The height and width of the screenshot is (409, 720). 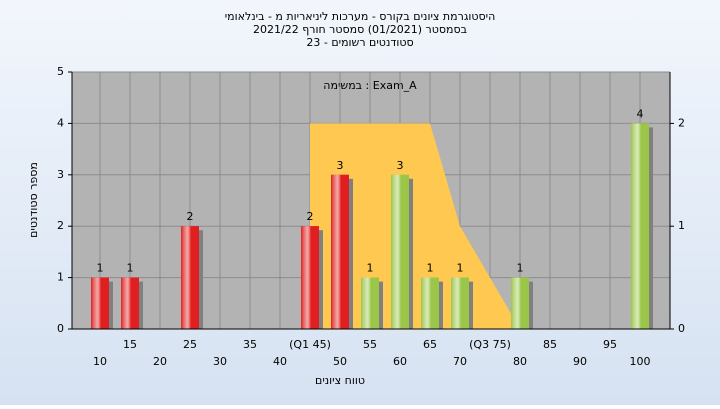 I want to click on x-tick-label: 65, so click(x=430, y=344).